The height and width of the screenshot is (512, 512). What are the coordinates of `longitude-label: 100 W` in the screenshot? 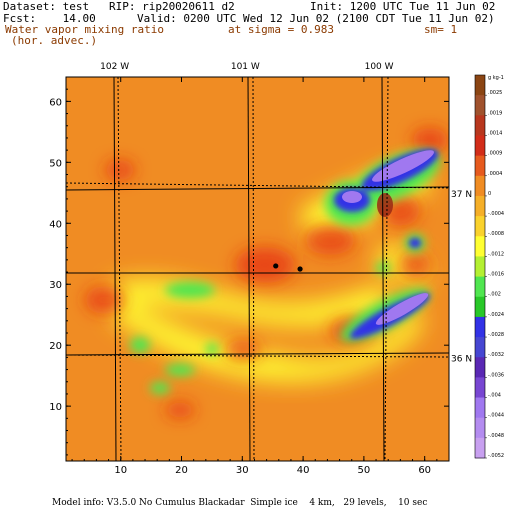 It's located at (379, 67).